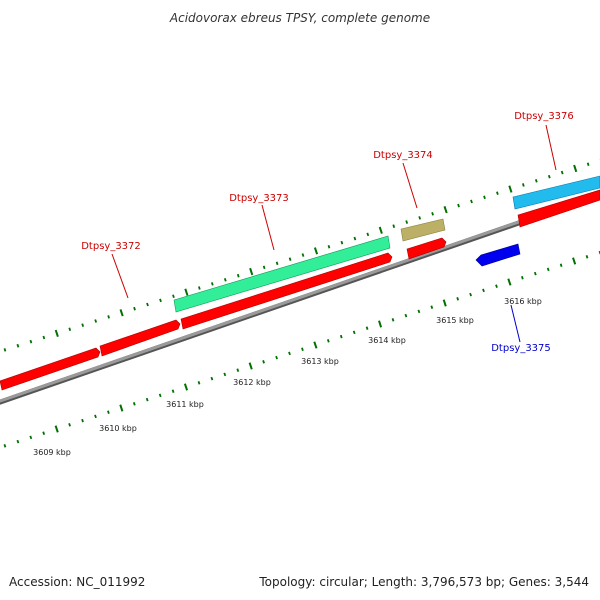 The image size is (600, 600). I want to click on gene-label-dtpsy-3376: Dtpsy_3376, so click(544, 116).